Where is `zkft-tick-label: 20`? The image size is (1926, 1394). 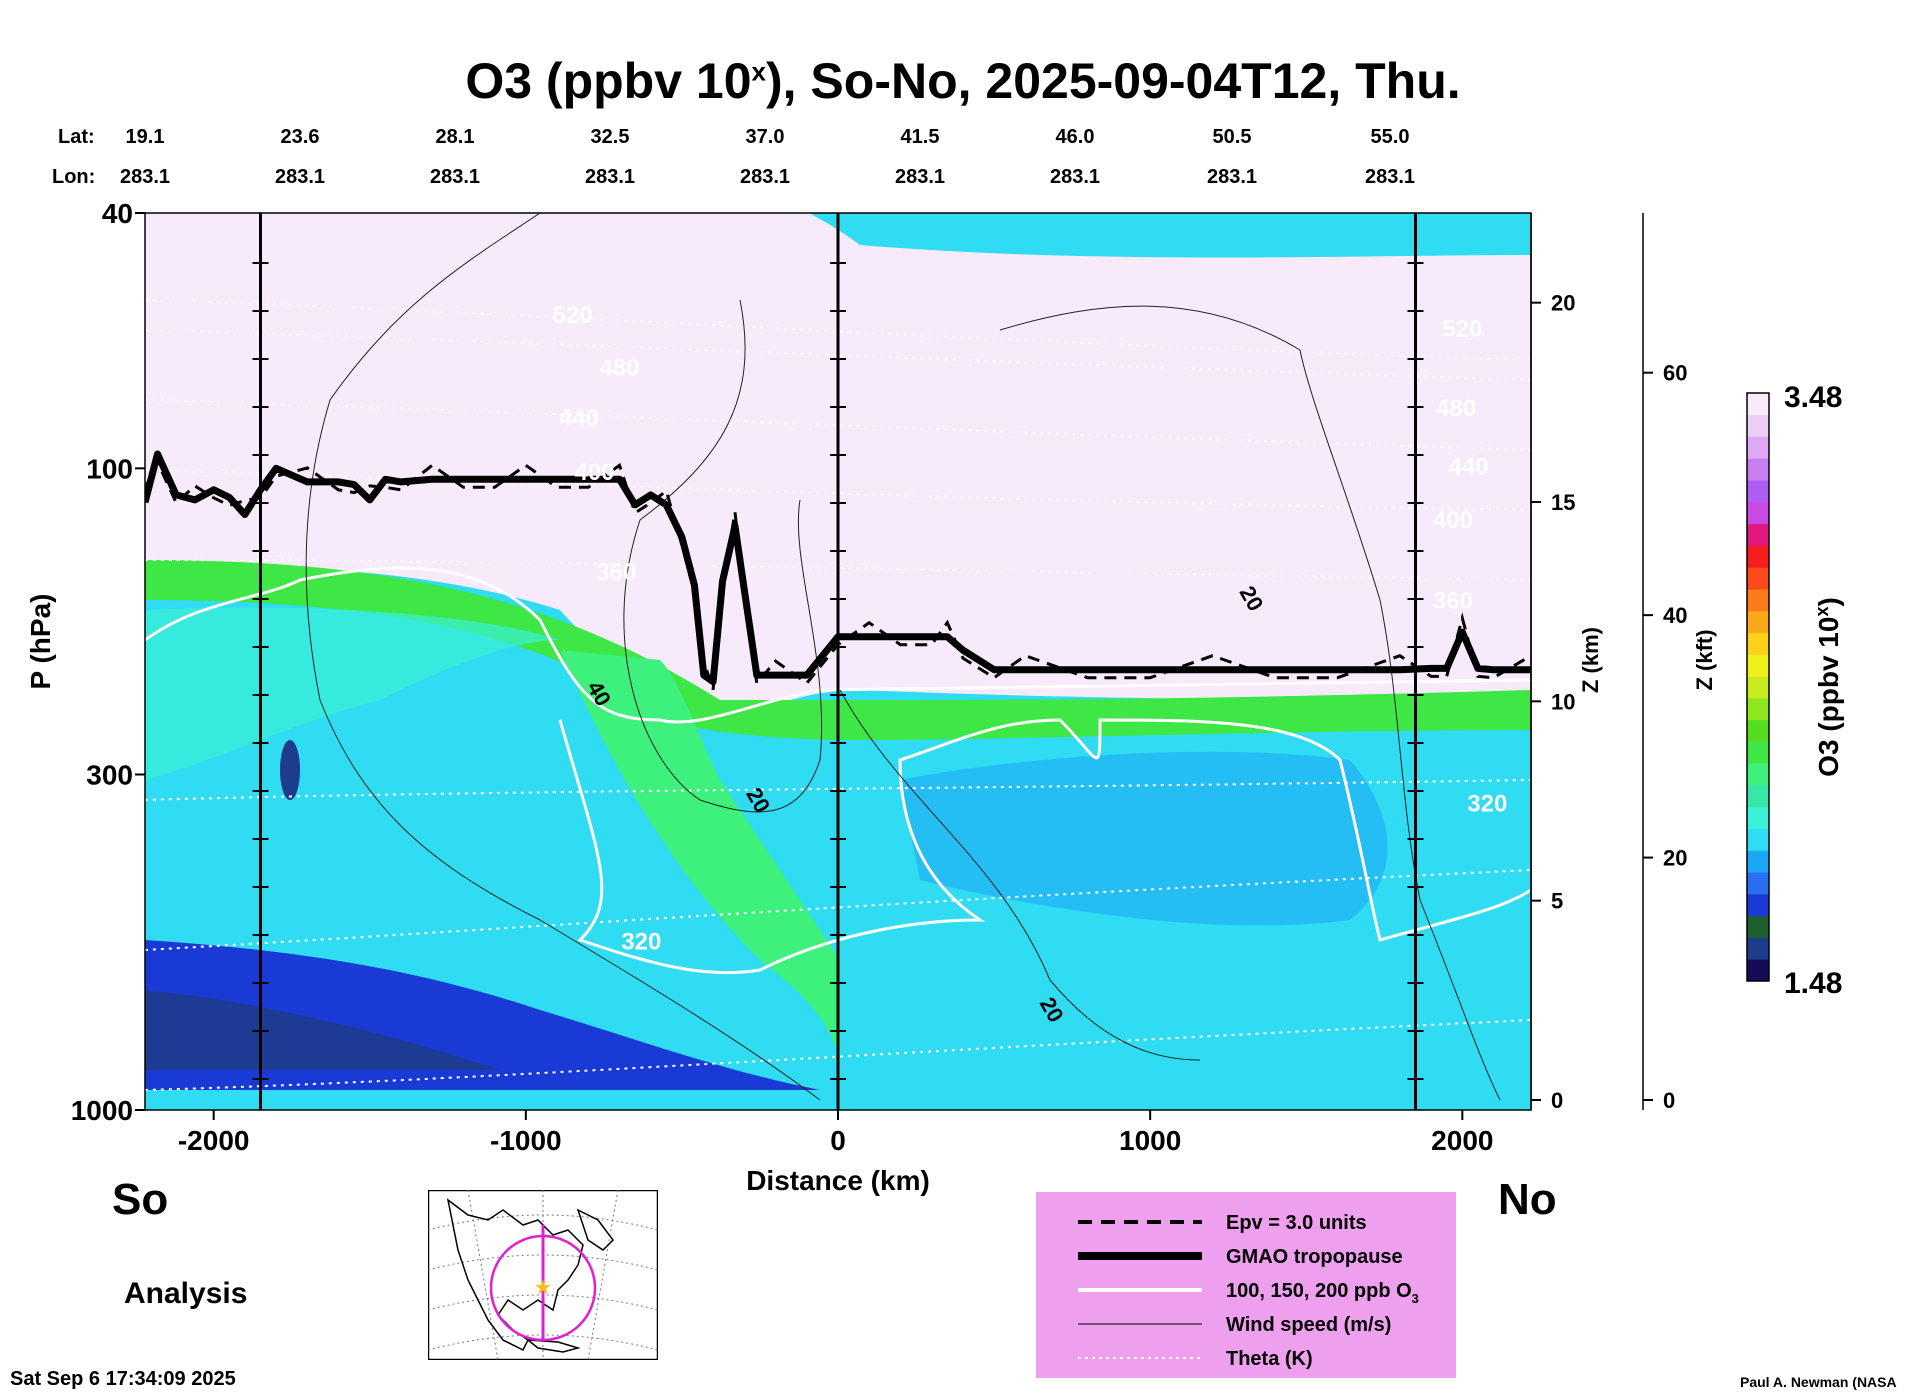 zkft-tick-label: 20 is located at coordinates (1675, 858).